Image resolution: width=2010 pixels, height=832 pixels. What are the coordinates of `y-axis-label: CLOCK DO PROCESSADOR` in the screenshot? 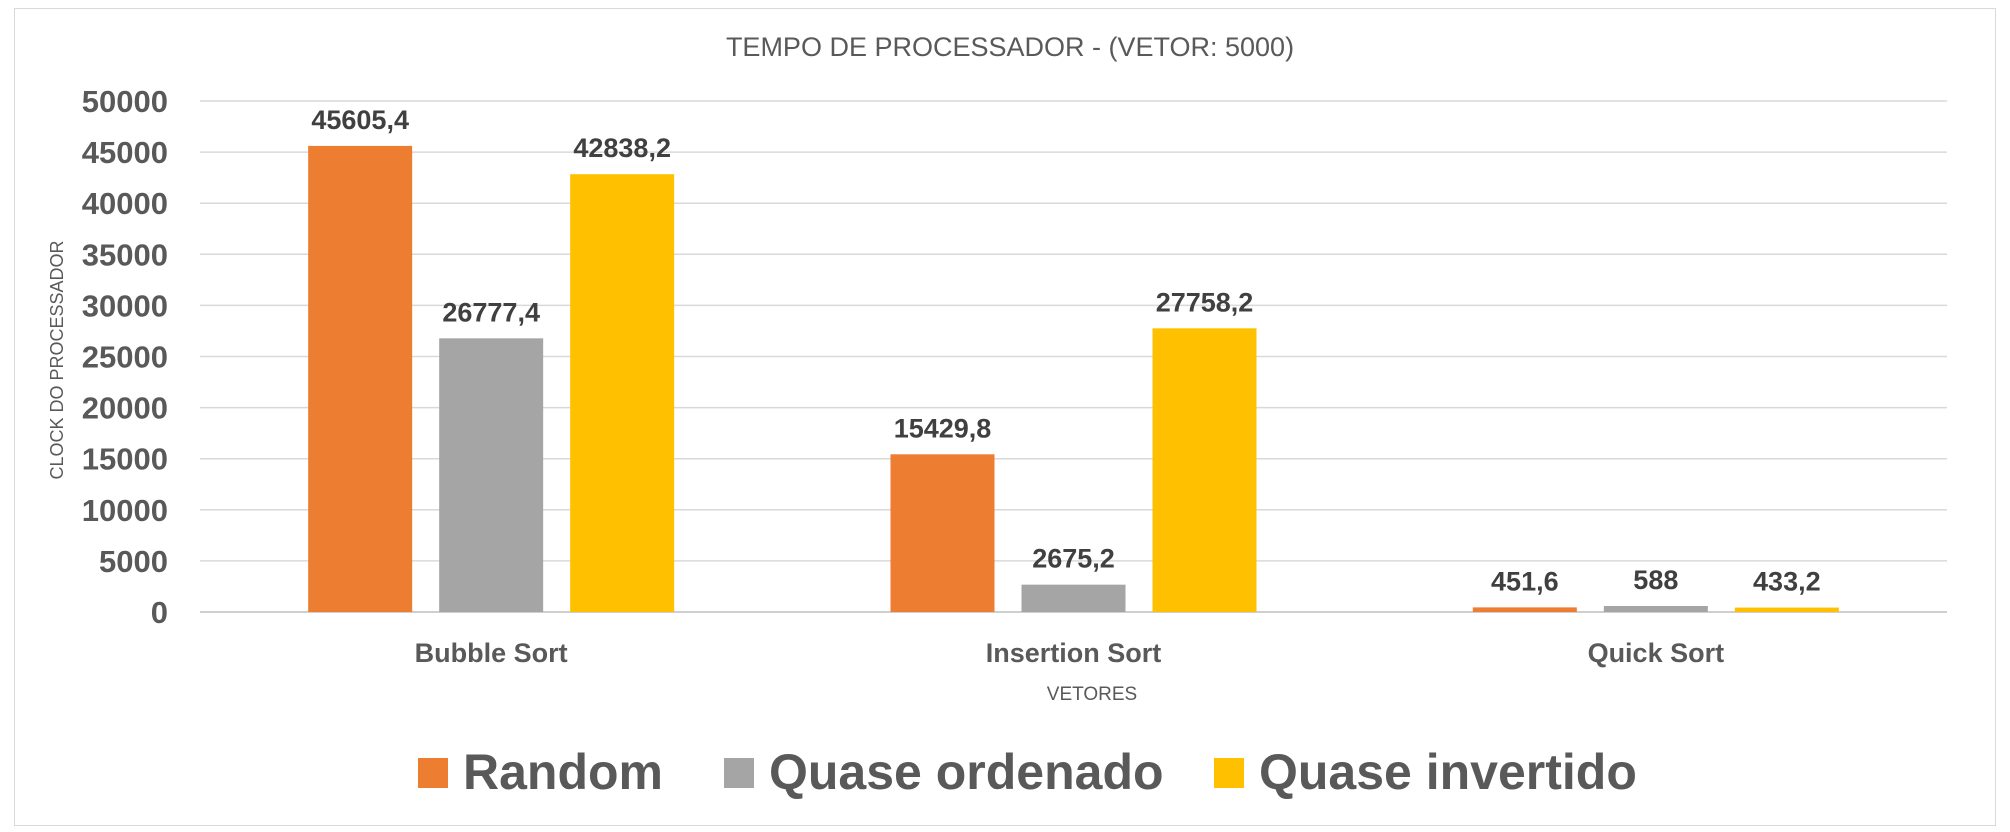 It's located at (57, 359).